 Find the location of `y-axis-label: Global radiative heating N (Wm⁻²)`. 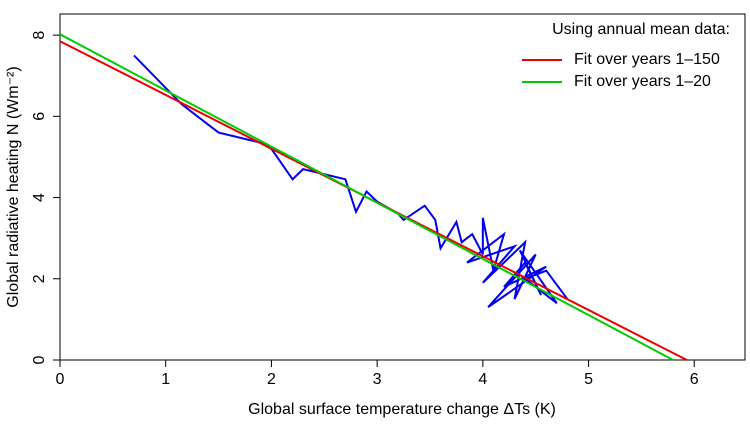

y-axis-label: Global radiative heating N (Wm⁻²) is located at coordinates (13, 186).